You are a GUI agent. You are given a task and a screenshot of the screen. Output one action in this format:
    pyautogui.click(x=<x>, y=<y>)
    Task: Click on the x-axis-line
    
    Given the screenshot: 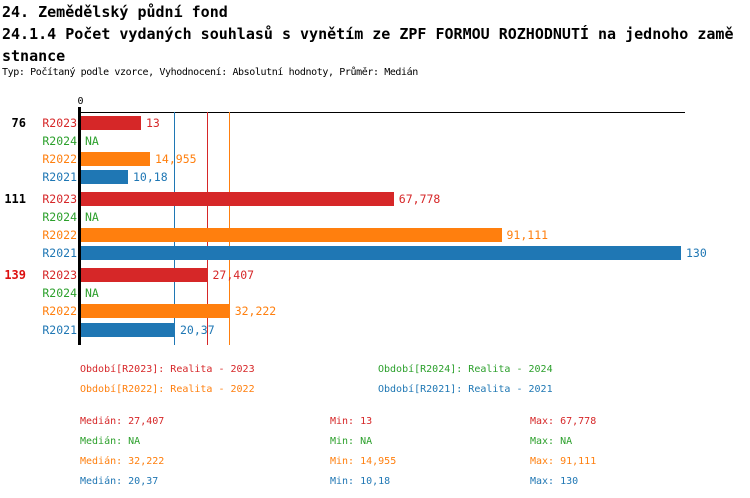 What is the action you would take?
    pyautogui.click(x=381, y=112)
    